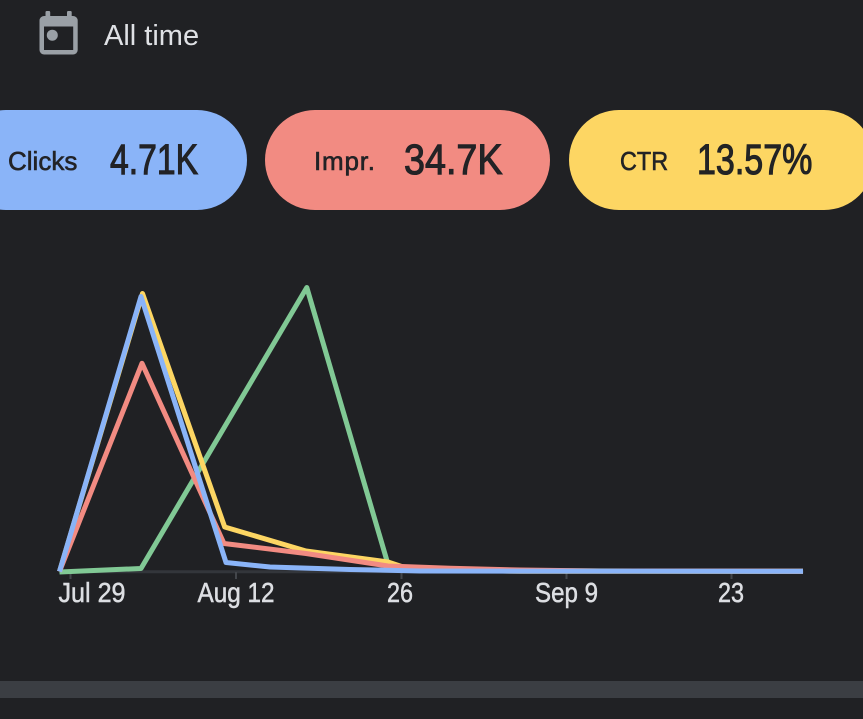 The image size is (863, 719). I want to click on svg-text: 26, so click(400, 592).